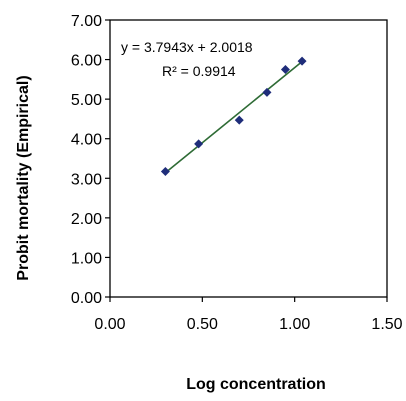 This screenshot has width=406, height=401. What do you see at coordinates (86, 21) in the screenshot?
I see `y-tick-label: 7.00` at bounding box center [86, 21].